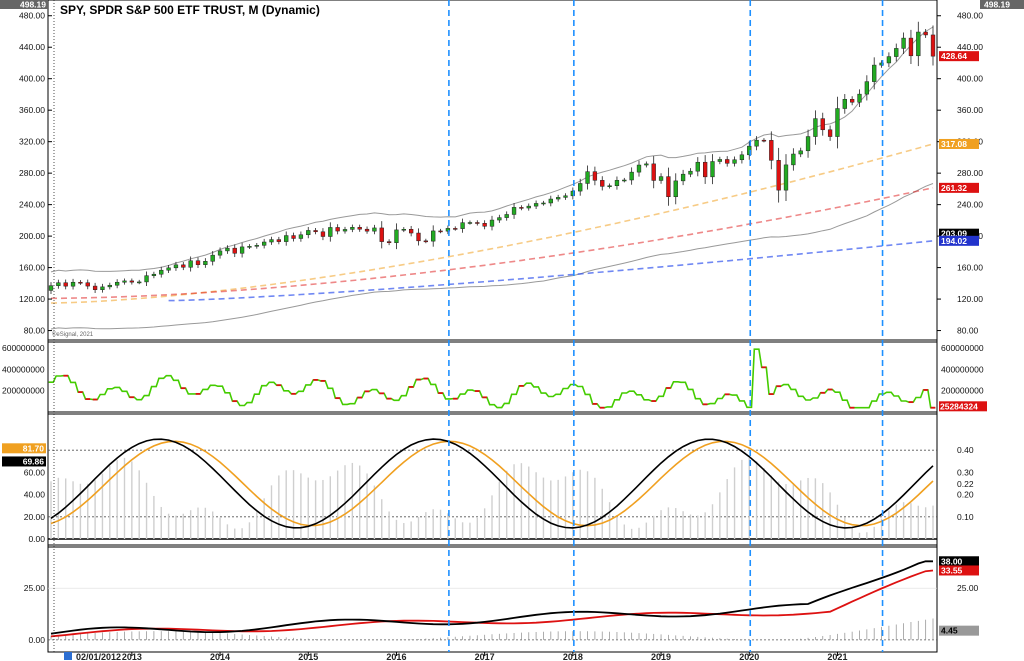  Describe the element at coordinates (962, 369) in the screenshot. I see `volume-y-tick-right: 400000000` at that location.